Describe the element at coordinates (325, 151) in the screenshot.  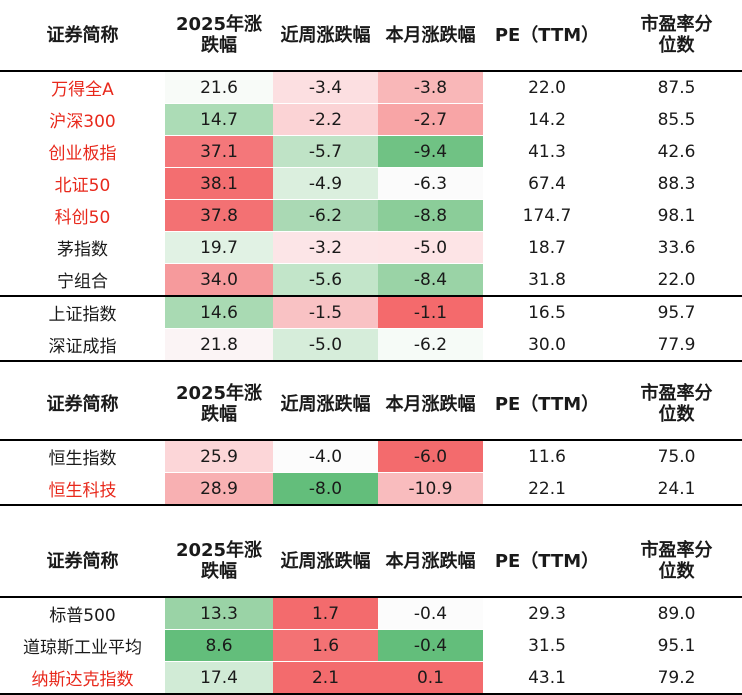
I see `week-change-cell: -5.7` at that location.